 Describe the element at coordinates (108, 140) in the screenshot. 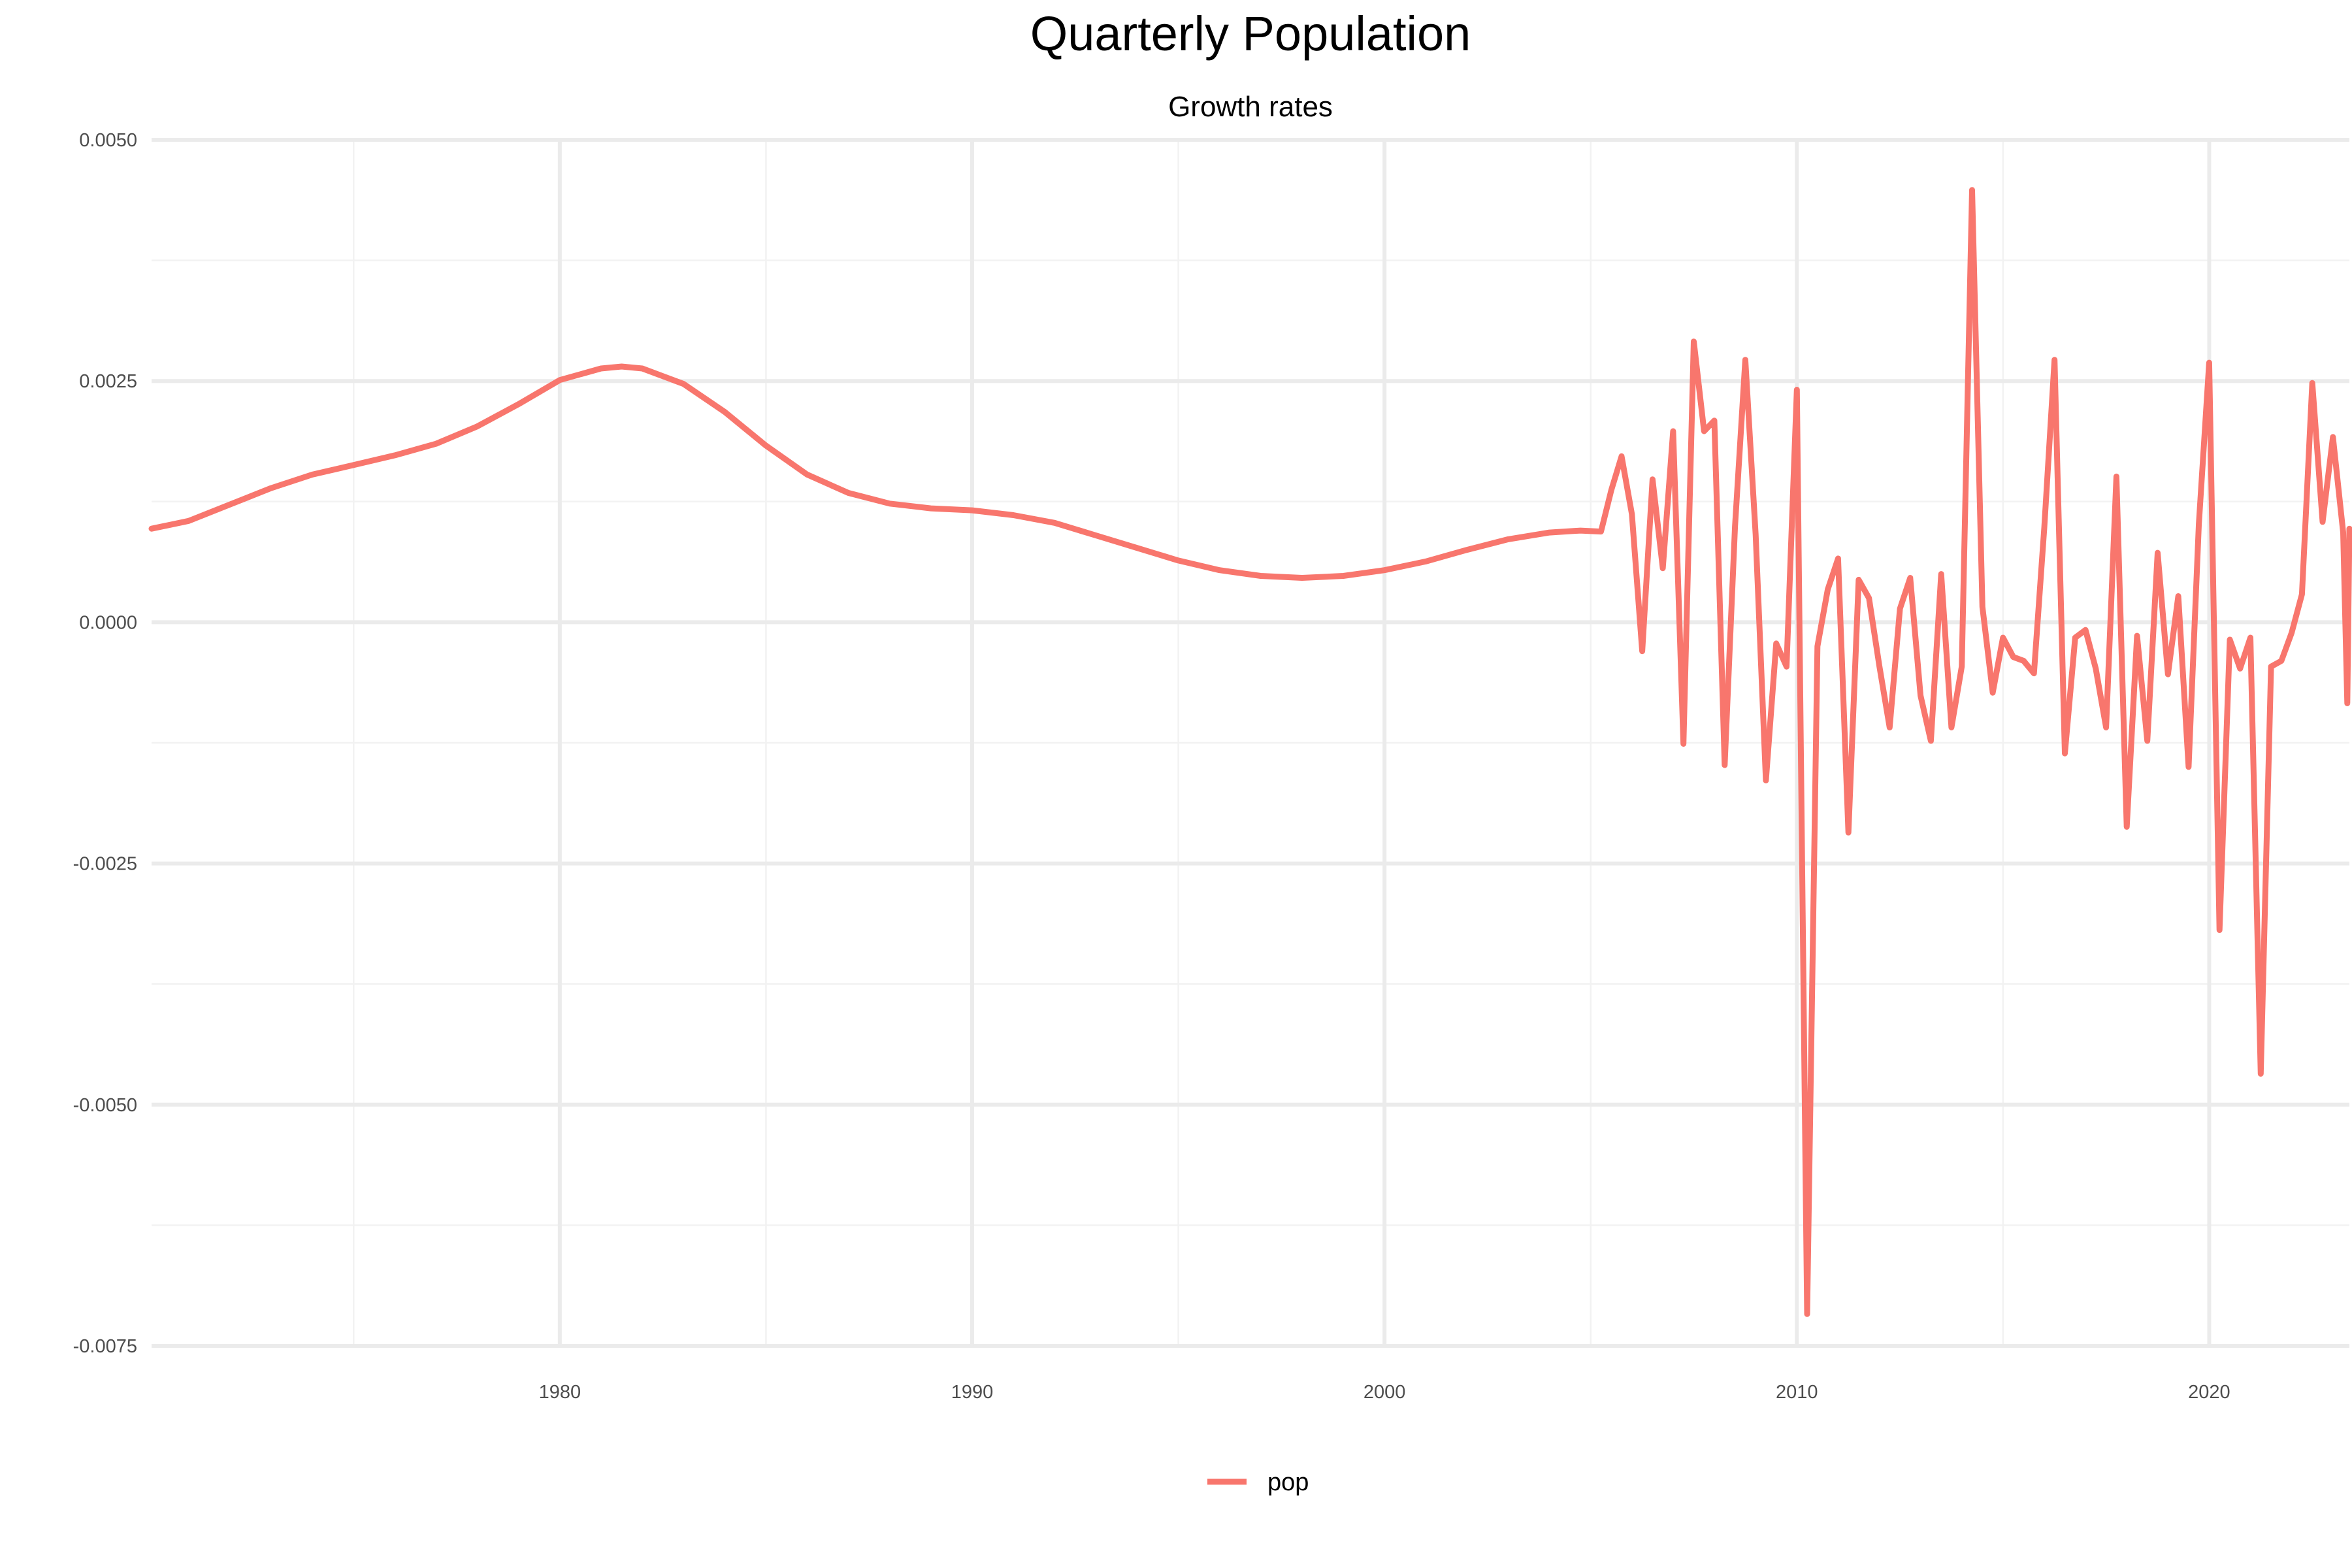

I see `y-tick-label-0: 0.0050` at that location.